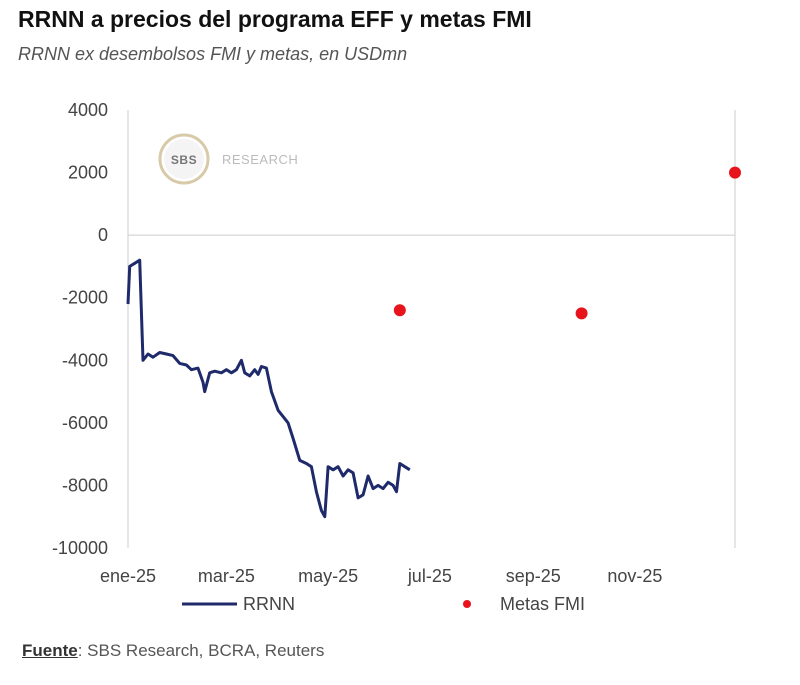  I want to click on x-tick-labels: ene-25 mar-25 may-25 jul-25 sep-25 nov-25, so click(381, 576).